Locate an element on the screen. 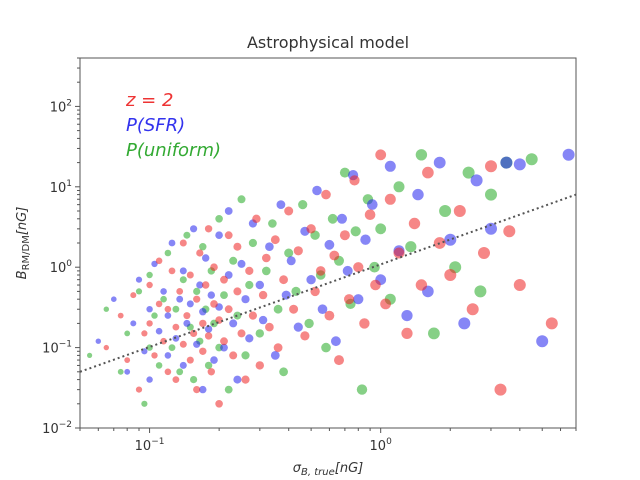  y-tick-label: 100 is located at coordinates (61, 267).